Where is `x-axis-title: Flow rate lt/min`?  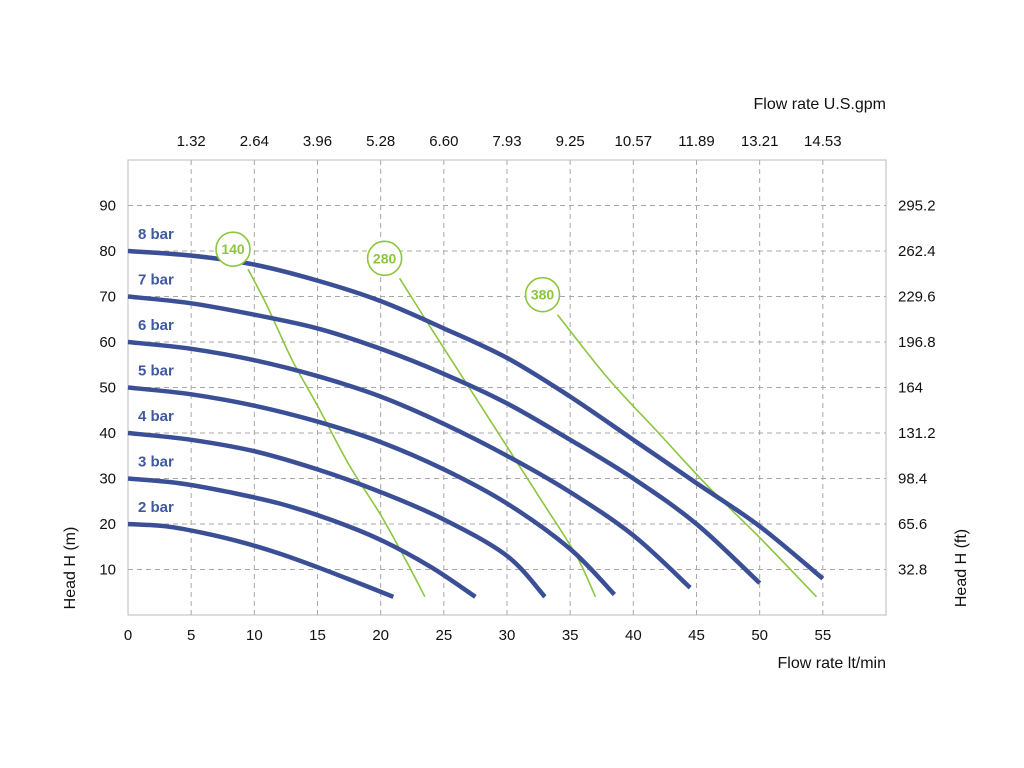 x-axis-title: Flow rate lt/min is located at coordinates (832, 663).